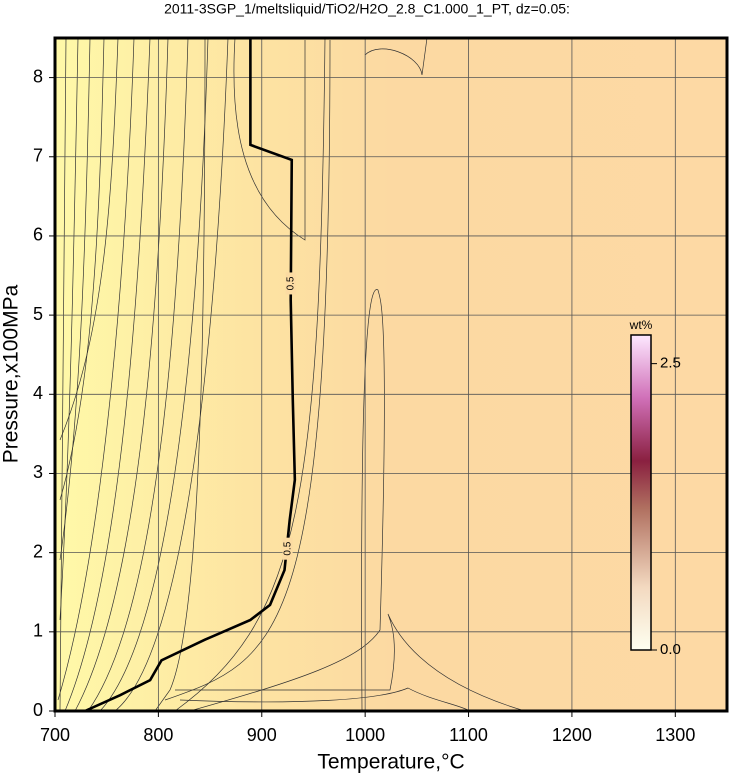  What do you see at coordinates (670, 649) in the screenshot?
I see `colorbar-tick-label: 0.0` at bounding box center [670, 649].